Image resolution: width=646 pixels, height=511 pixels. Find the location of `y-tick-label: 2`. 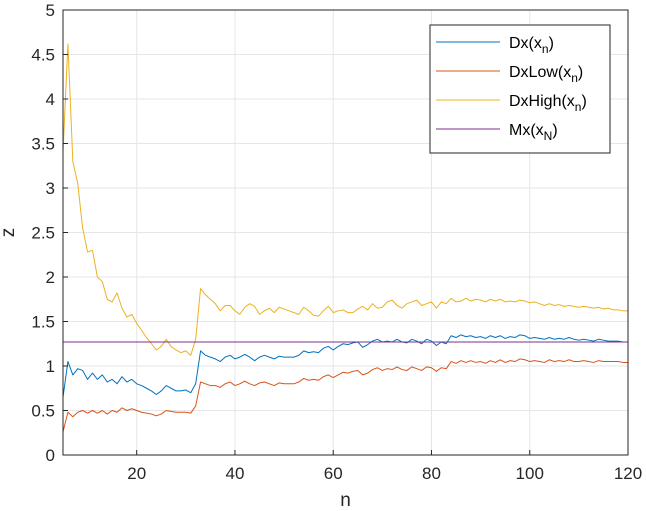

y-tick-label: 2 is located at coordinates (50, 277).